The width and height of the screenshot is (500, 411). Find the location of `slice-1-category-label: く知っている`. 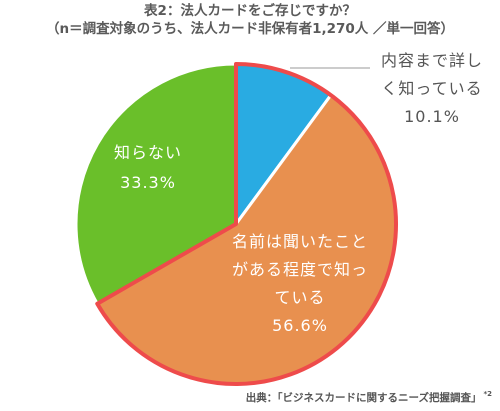

slice-1-category-label: く知っている is located at coordinates (431, 88).